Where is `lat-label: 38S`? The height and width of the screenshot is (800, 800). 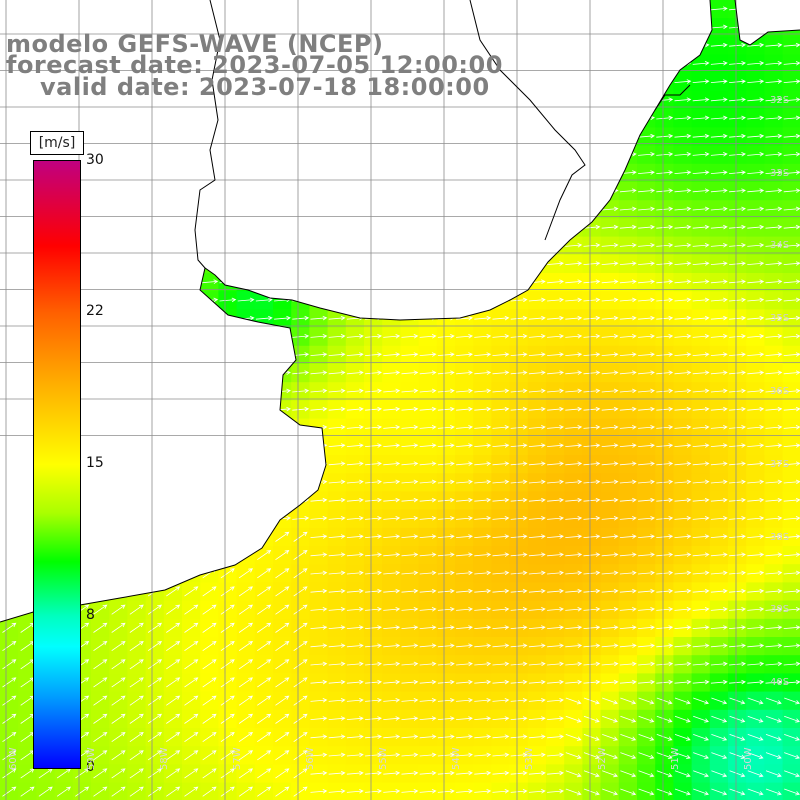
lat-label: 38S is located at coordinates (780, 537).